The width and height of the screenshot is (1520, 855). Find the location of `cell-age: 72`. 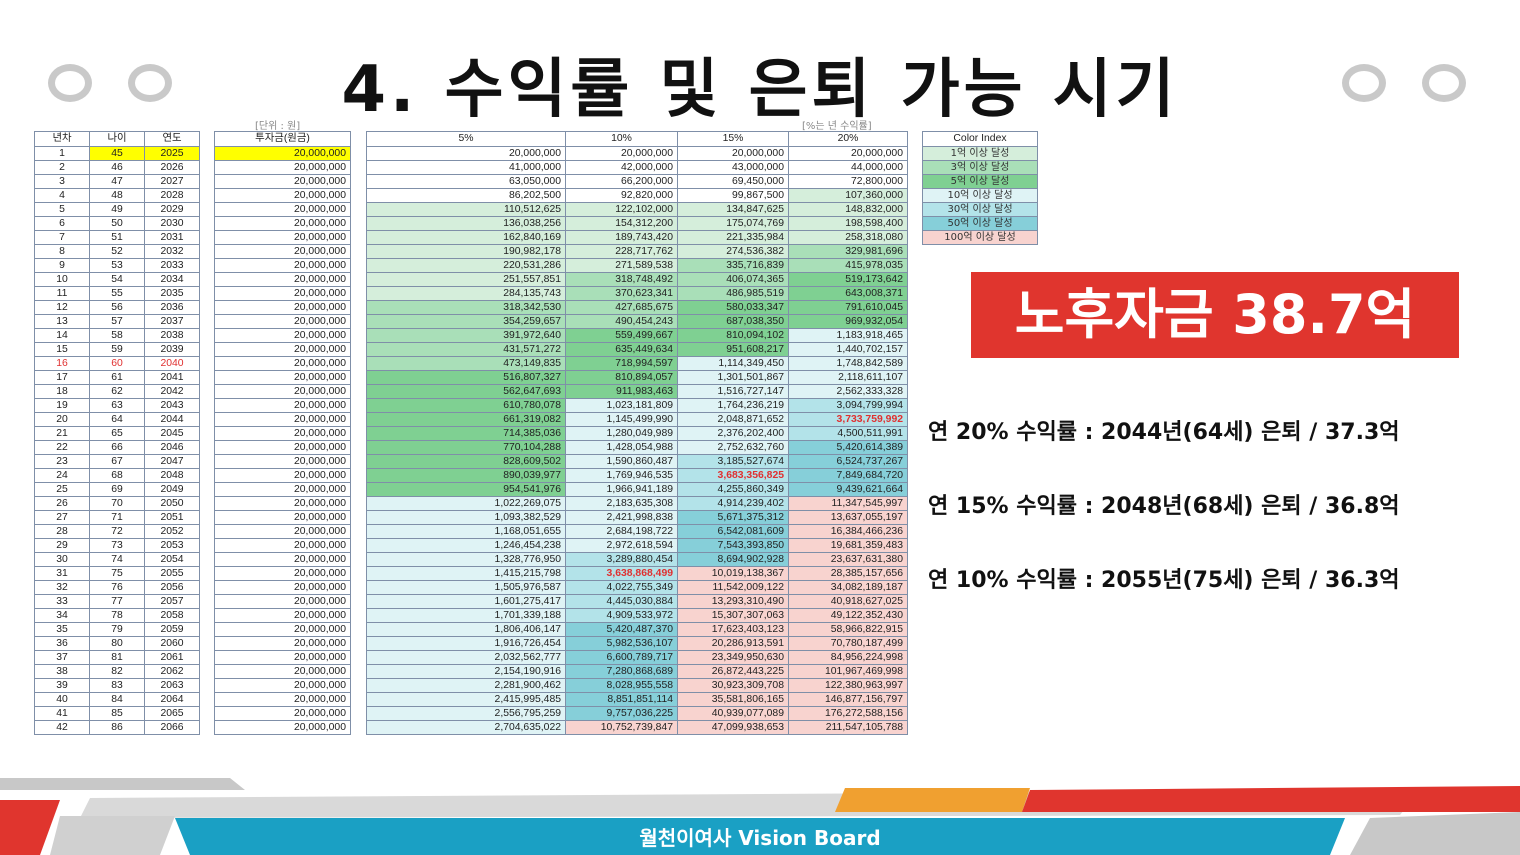

cell-age: 72 is located at coordinates (117, 531).